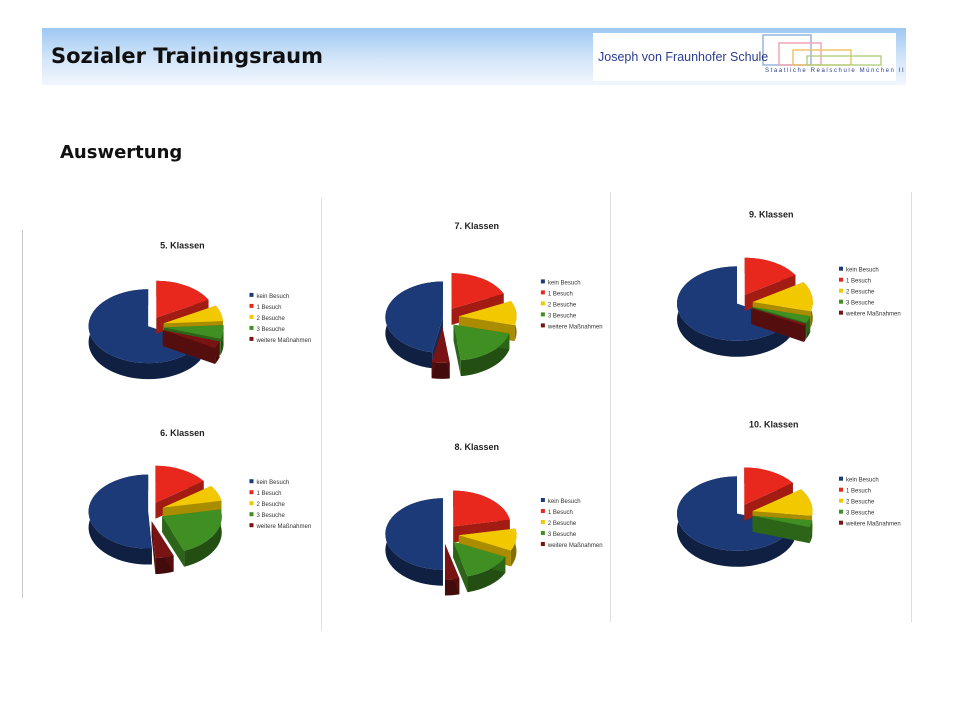 Image resolution: width=960 pixels, height=720 pixels. What do you see at coordinates (683, 57) in the screenshot?
I see `logo-school-name: Joseph von Fraunhofer Schule` at bounding box center [683, 57].